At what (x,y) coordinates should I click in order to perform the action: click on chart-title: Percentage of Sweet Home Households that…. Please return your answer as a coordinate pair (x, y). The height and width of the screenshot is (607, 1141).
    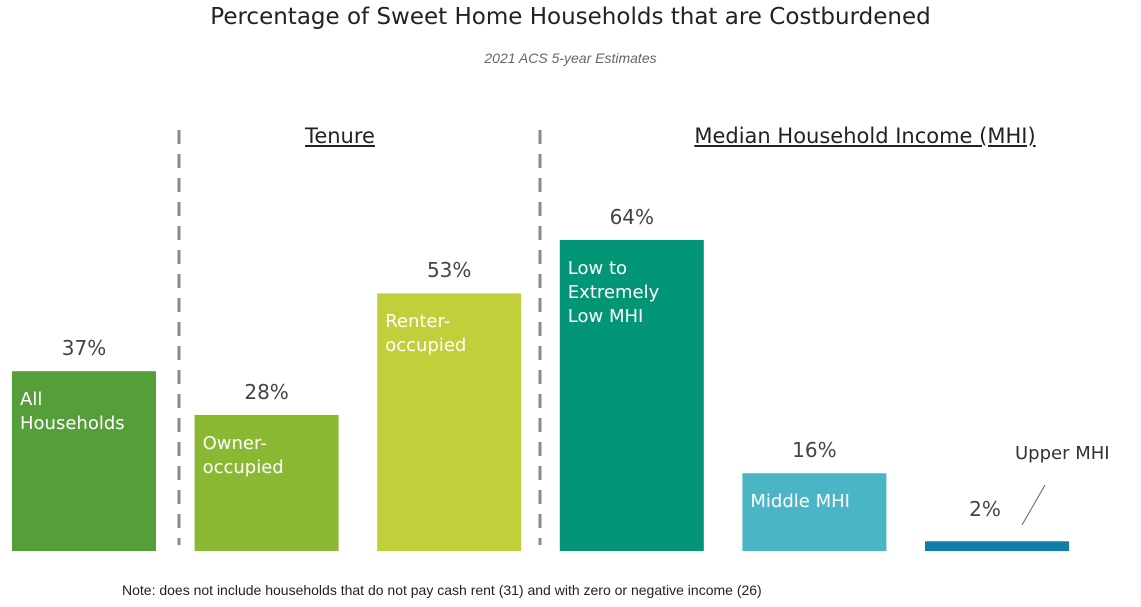
    Looking at the image, I should click on (570, 17).